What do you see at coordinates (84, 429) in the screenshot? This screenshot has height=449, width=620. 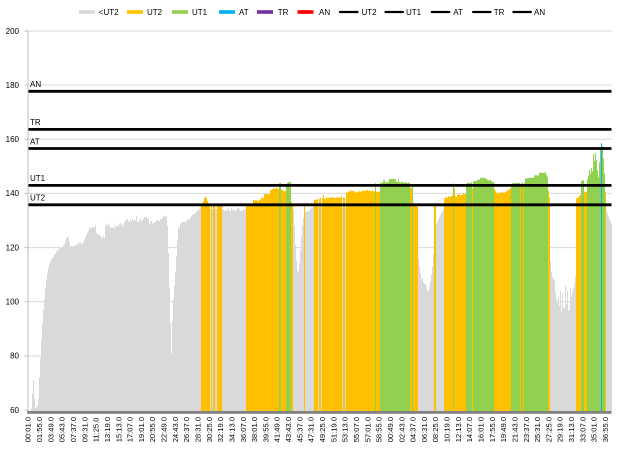 I see `svg-text: 09:31.0` at bounding box center [84, 429].